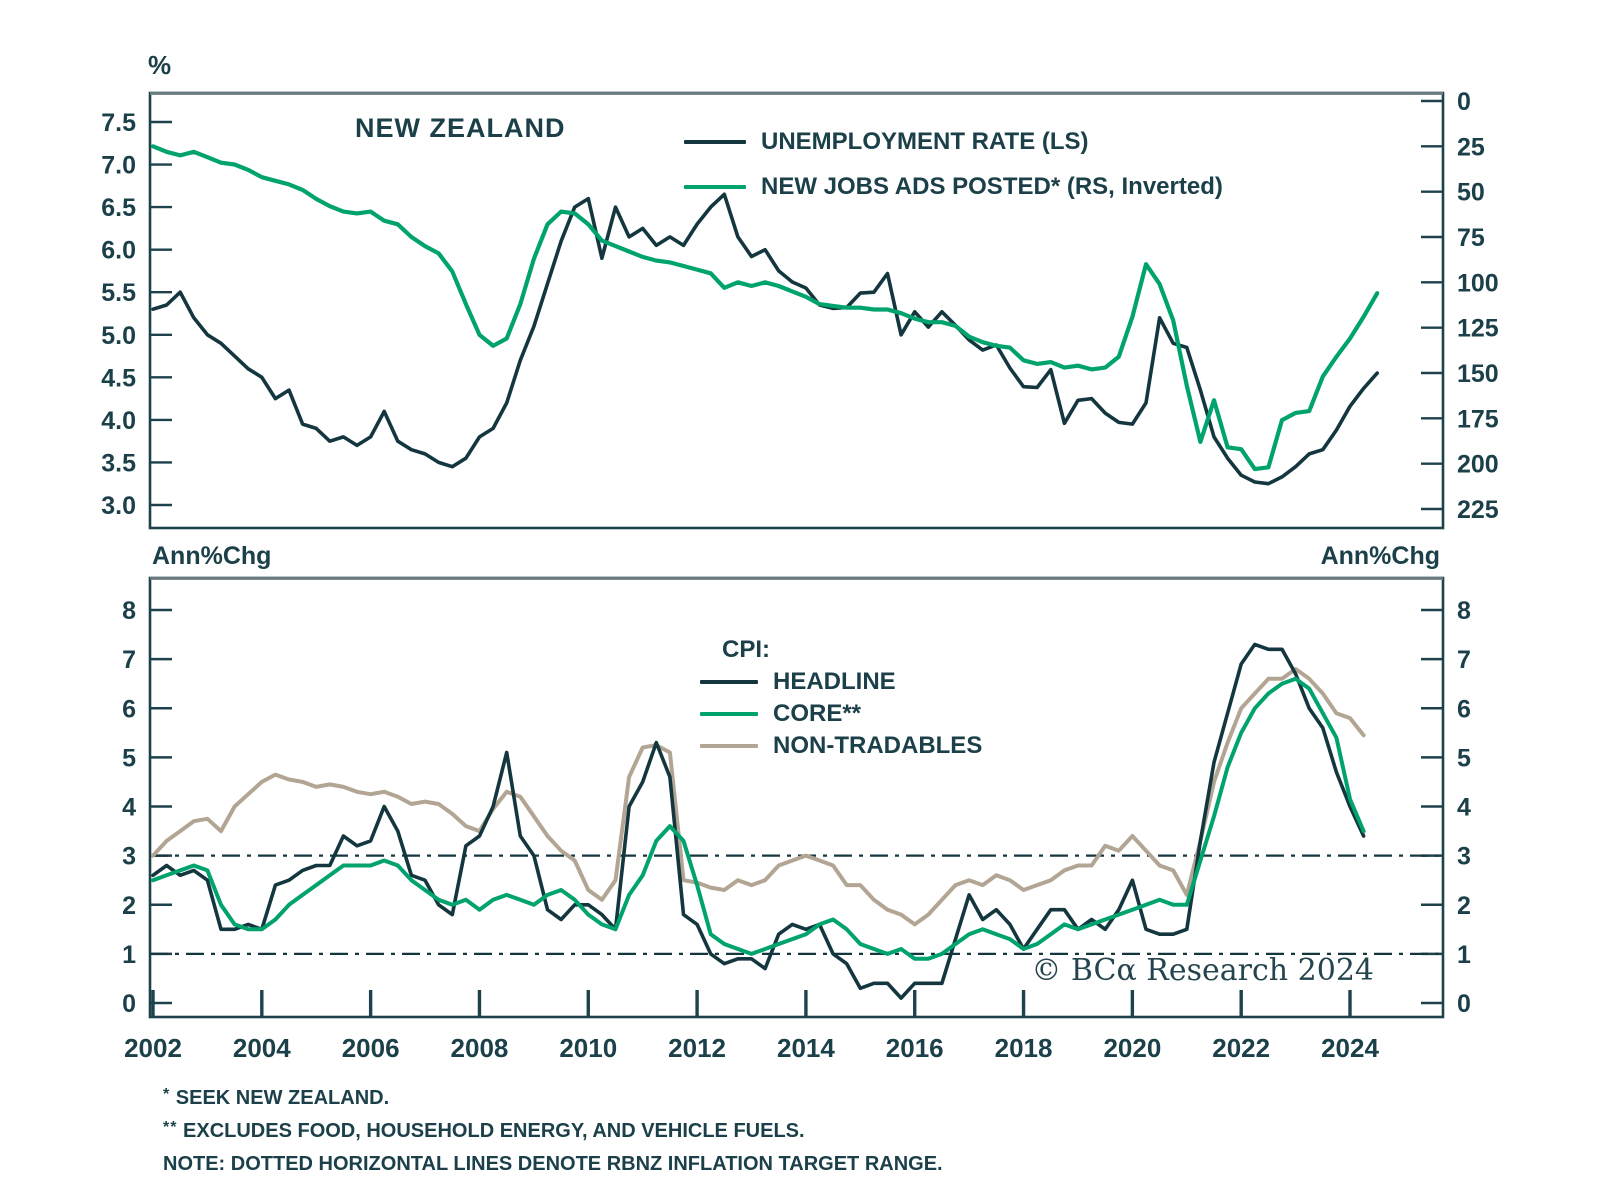 Image resolution: width=1600 pixels, height=1189 pixels. Describe the element at coordinates (1478, 329) in the screenshot. I see `y-tick-label: 125` at that location.